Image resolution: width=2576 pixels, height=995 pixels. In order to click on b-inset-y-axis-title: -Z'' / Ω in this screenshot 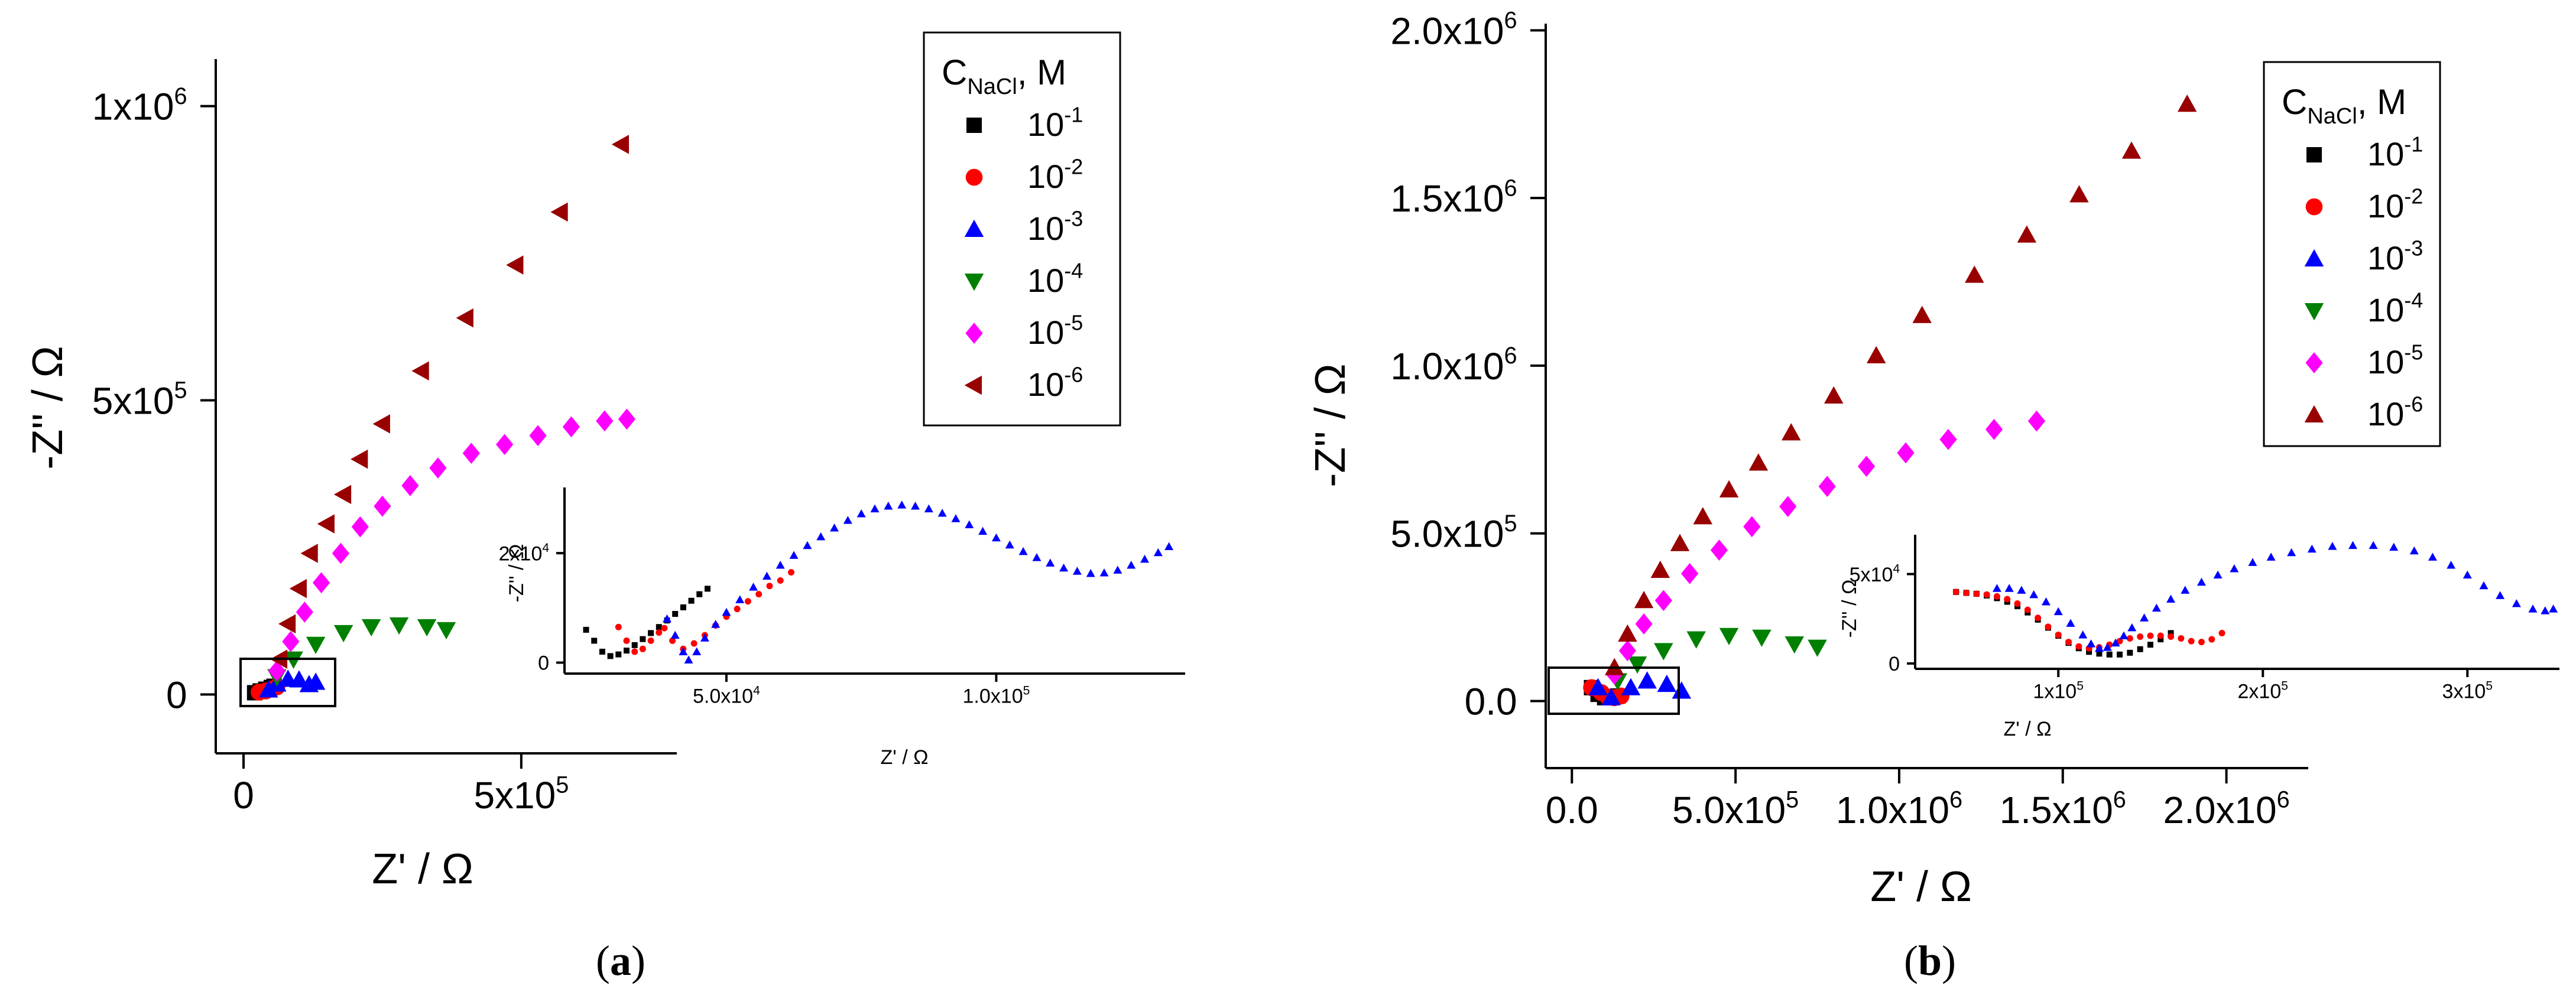, I will do `click(1849, 609)`.